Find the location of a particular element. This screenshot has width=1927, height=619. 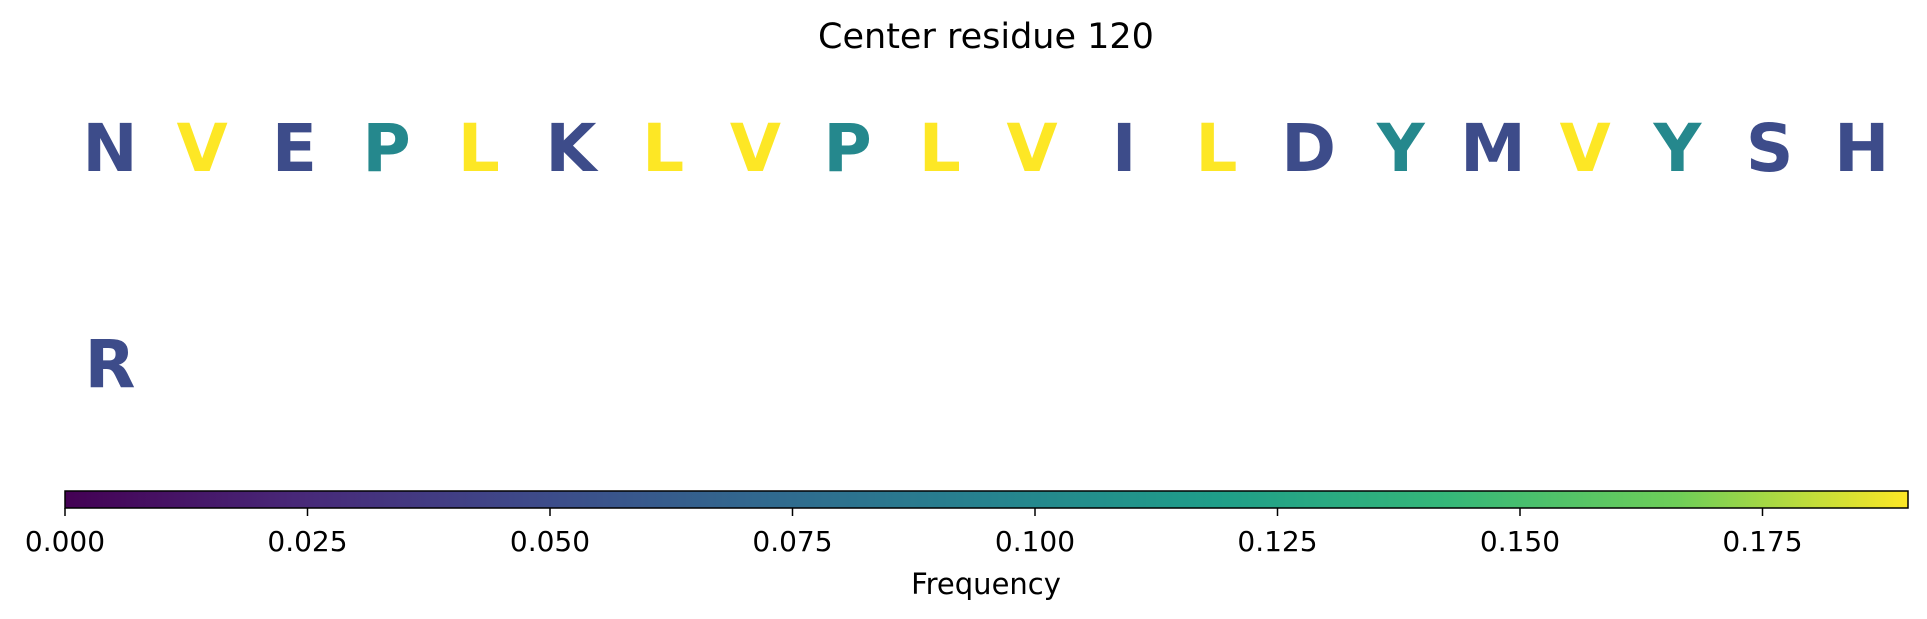

colorbar-tick-label: 0.175 is located at coordinates (1762, 541).